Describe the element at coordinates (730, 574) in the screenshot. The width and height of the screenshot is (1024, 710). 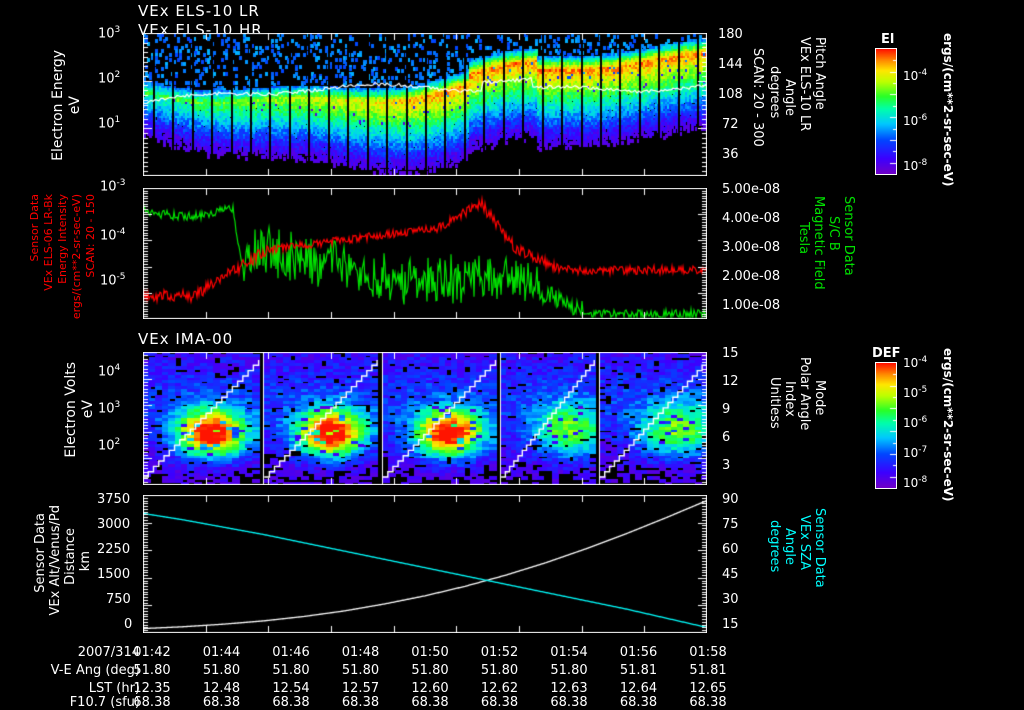
I see `panel4-rtick-3: 45` at that location.